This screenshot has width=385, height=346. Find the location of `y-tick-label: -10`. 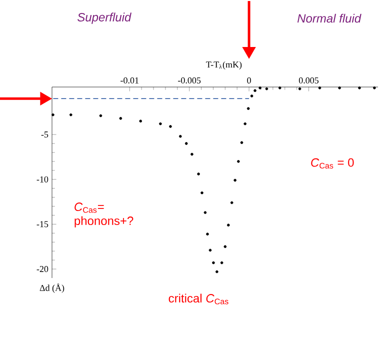

y-tick-label: -10 is located at coordinates (42, 179).